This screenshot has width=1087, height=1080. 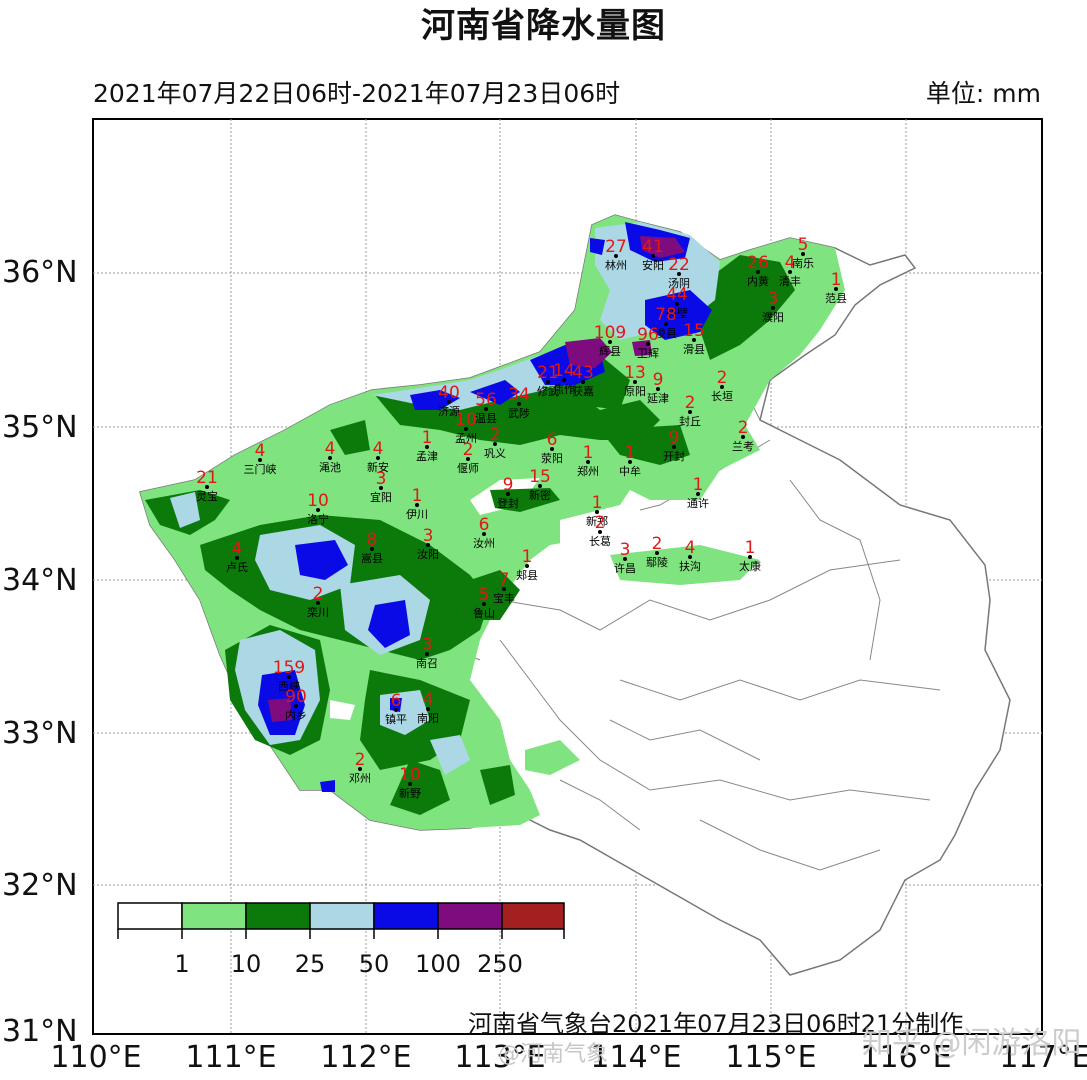 I want to click on station-value: 15, so click(x=694, y=331).